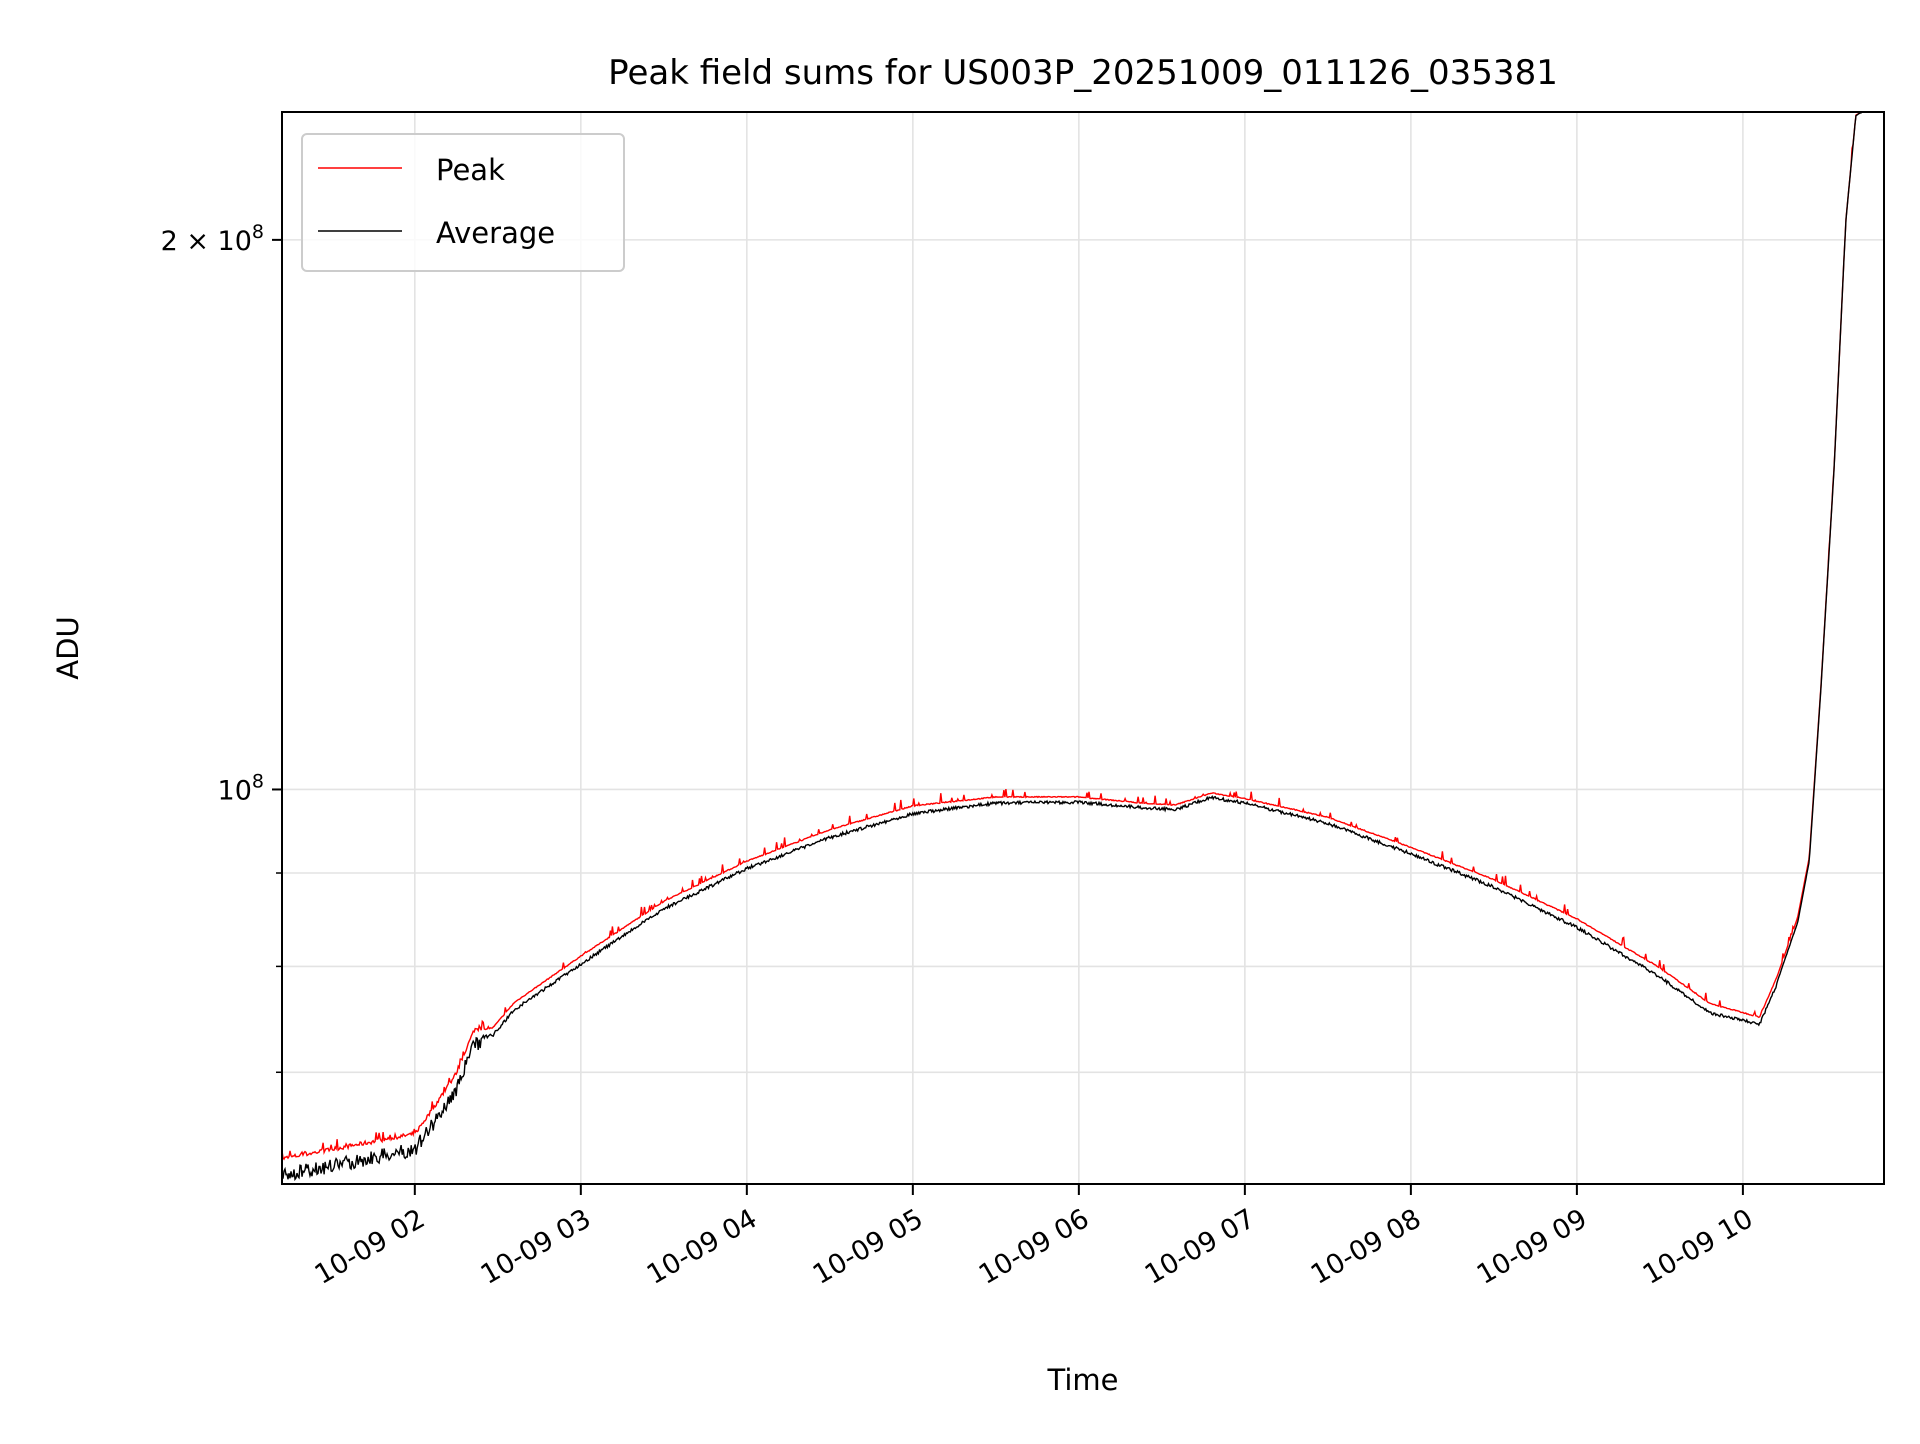  What do you see at coordinates (1083, 1380) in the screenshot?
I see `x-axis-label: Time` at bounding box center [1083, 1380].